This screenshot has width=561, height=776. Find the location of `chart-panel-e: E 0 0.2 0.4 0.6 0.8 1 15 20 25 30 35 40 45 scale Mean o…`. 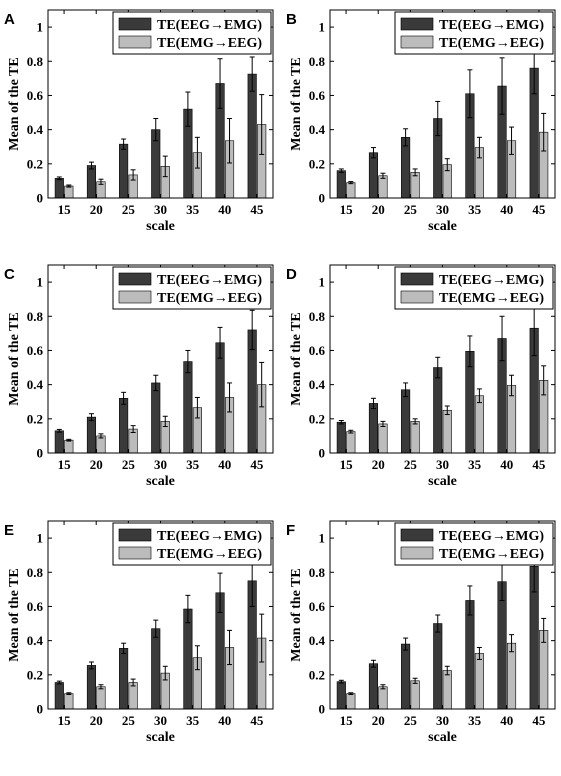

chart-panel-e: E 0 0.2 0.4 0.6 0.8 1 15 20 25 30 35 40 45 scale Mean o… is located at coordinates (139, 632).